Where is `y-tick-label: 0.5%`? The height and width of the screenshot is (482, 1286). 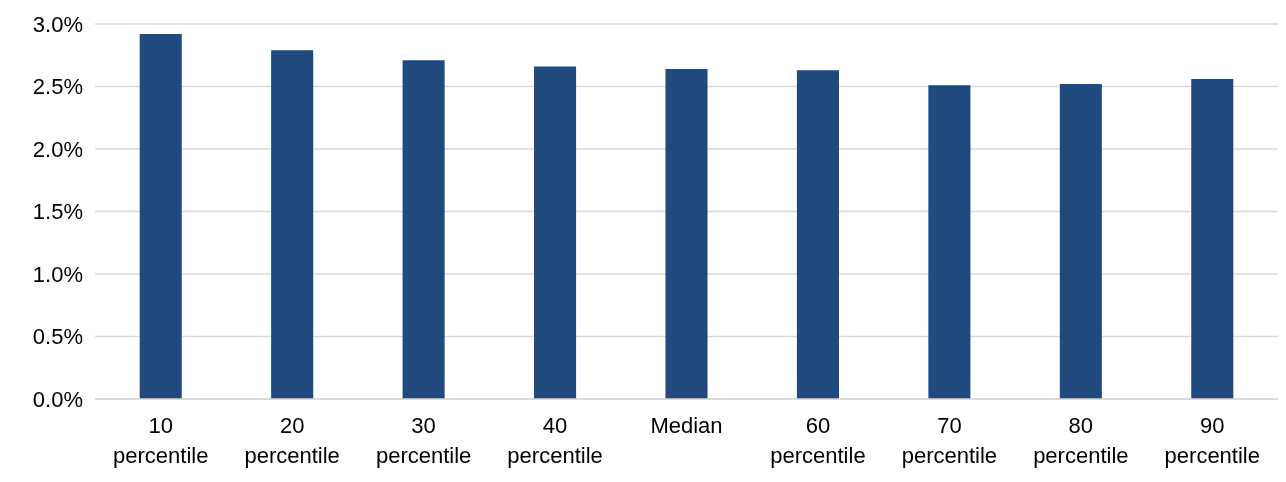
y-tick-label: 0.5% is located at coordinates (57, 337).